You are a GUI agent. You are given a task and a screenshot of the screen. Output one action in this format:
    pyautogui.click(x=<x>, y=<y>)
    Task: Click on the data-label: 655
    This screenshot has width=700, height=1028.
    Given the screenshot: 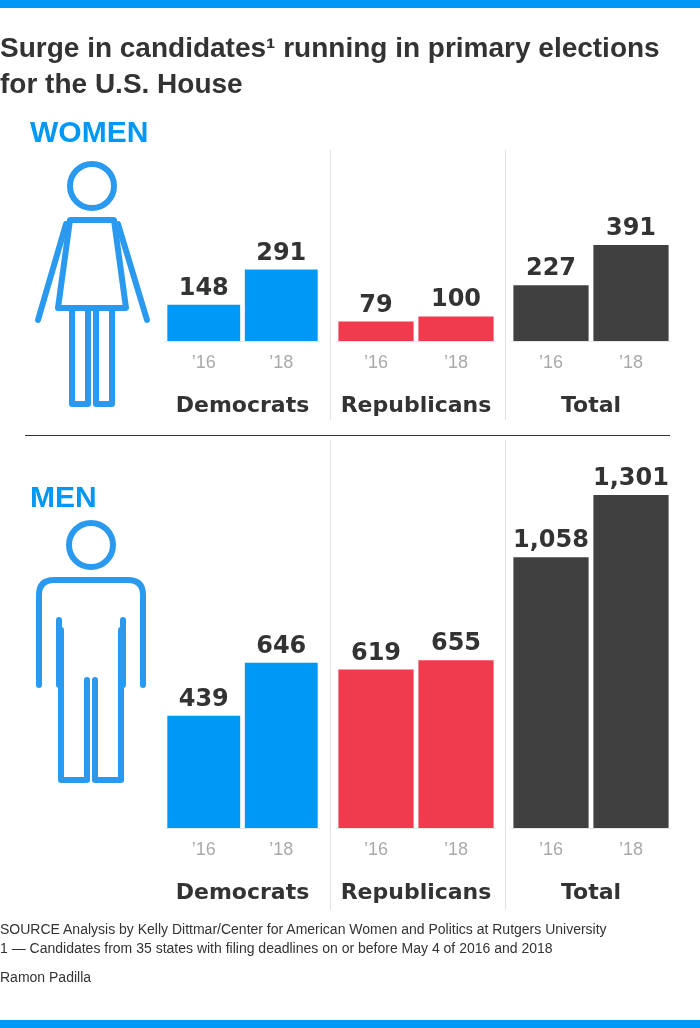 What is the action you would take?
    pyautogui.click(x=456, y=642)
    